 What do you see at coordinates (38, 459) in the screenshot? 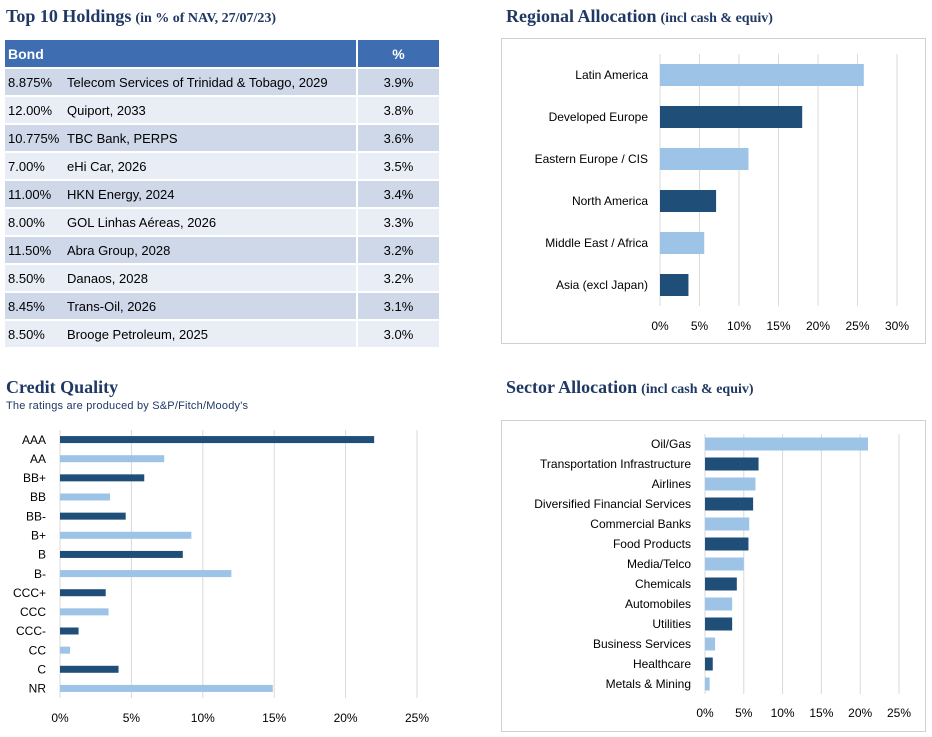
I see `category-label: AA` at bounding box center [38, 459].